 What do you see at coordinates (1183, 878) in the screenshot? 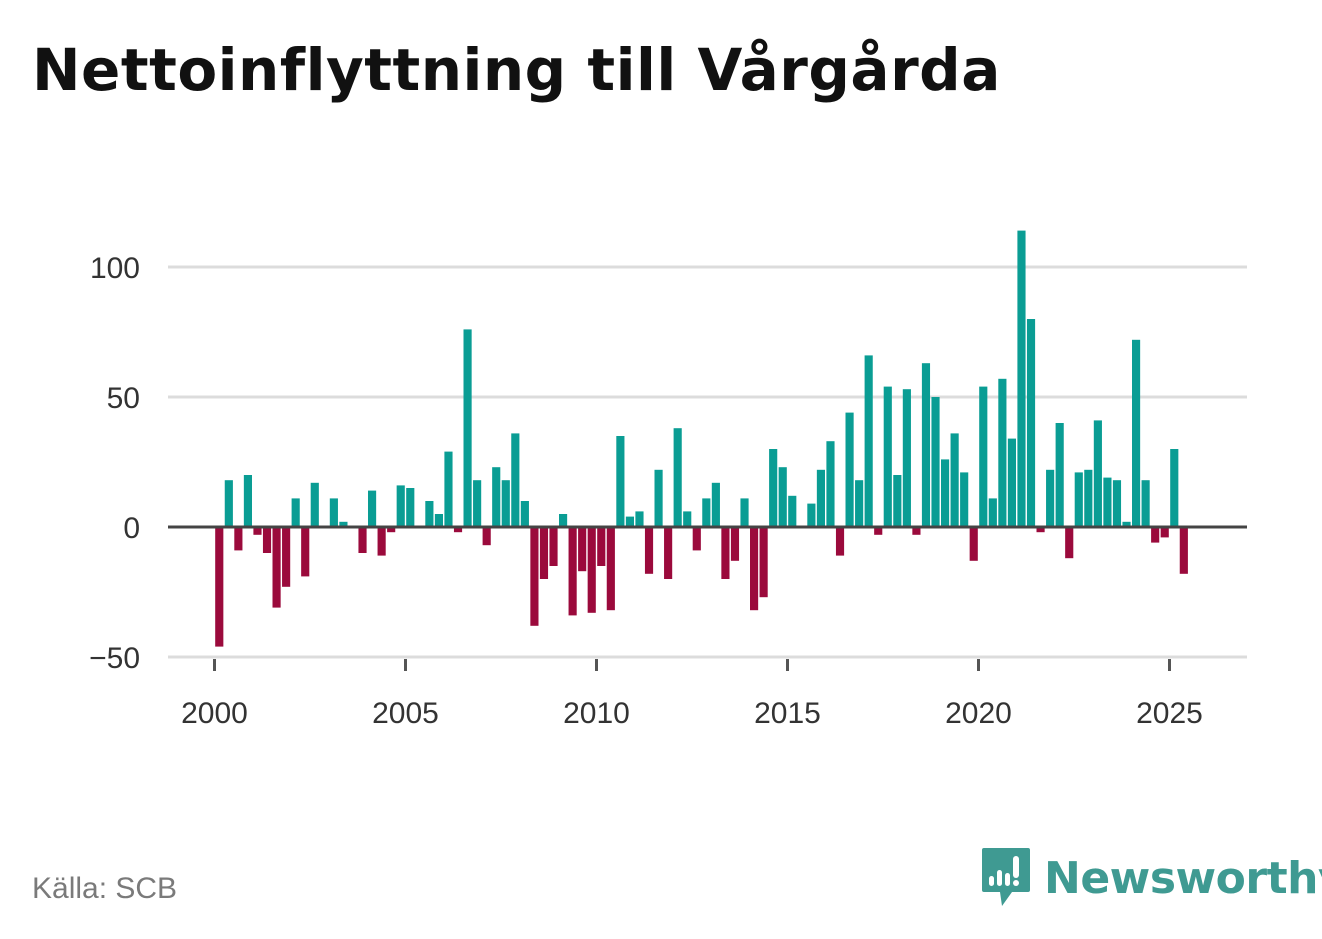
I see `brand-name: Newsworthy` at bounding box center [1183, 878].